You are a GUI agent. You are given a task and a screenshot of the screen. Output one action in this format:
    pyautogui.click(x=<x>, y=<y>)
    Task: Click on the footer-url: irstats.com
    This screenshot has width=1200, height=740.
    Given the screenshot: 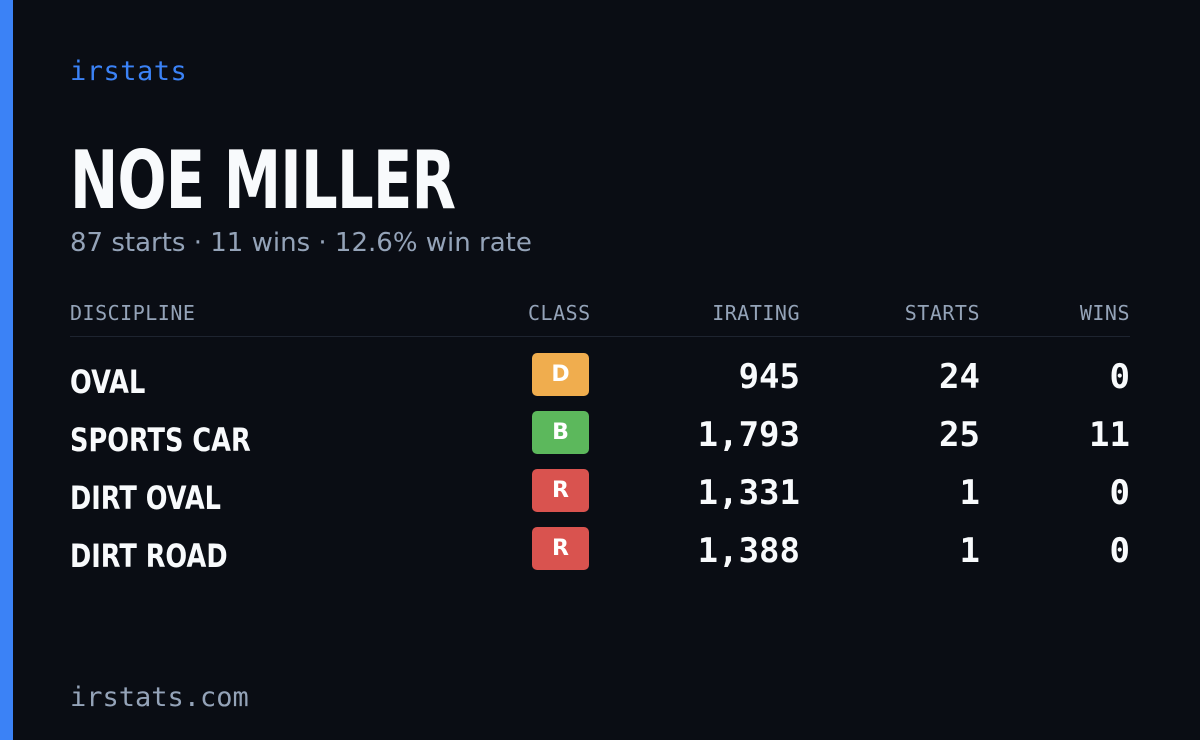 What is the action you would take?
    pyautogui.click(x=159, y=697)
    